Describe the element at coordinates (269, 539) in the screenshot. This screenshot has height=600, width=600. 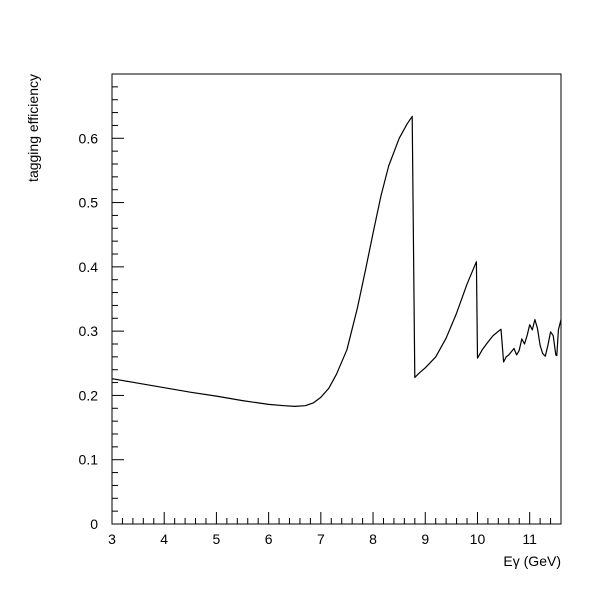
I see `x-tick-label: 6` at that location.